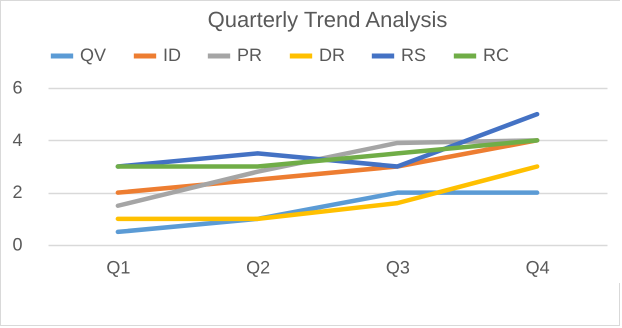 The height and width of the screenshot is (328, 622). I want to click on chart-title: Quarterly Trend Analysis, so click(328, 19).